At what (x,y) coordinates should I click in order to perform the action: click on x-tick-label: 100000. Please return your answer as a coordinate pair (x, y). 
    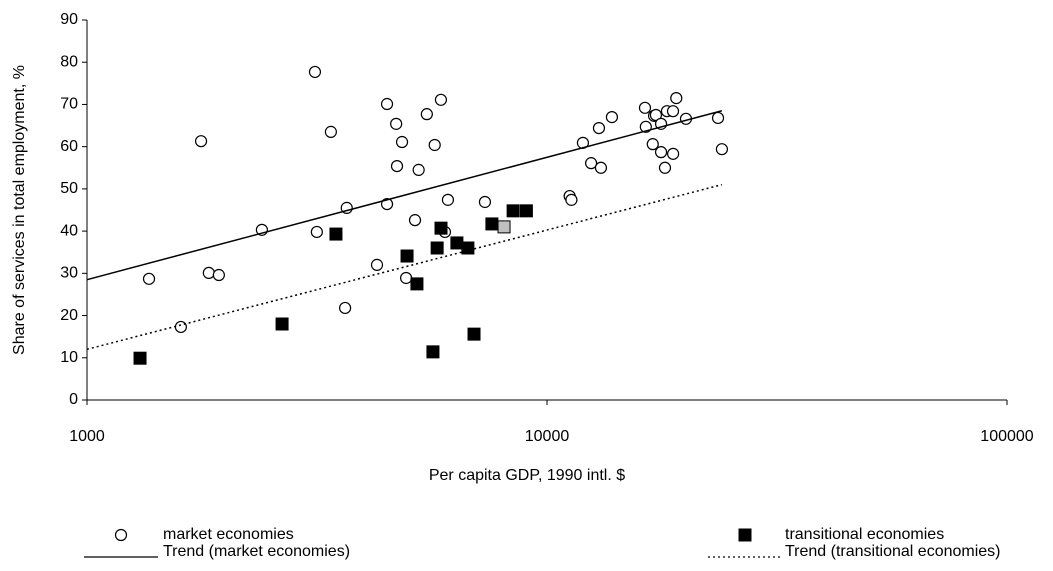
    Looking at the image, I should click on (1006, 436).